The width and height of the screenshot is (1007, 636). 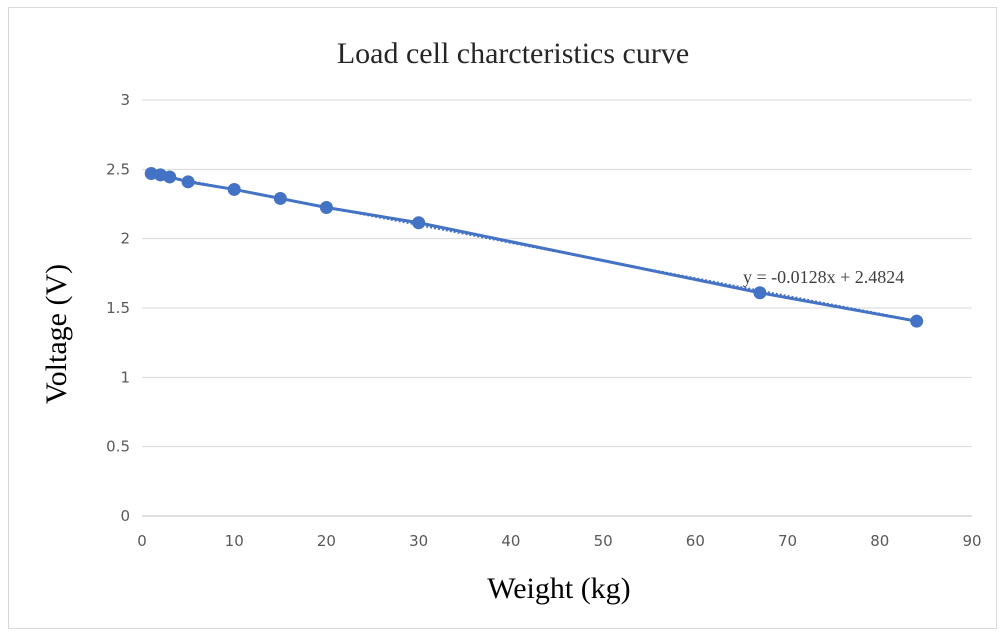 I want to click on y-tick-label: 0, so click(x=125, y=516).